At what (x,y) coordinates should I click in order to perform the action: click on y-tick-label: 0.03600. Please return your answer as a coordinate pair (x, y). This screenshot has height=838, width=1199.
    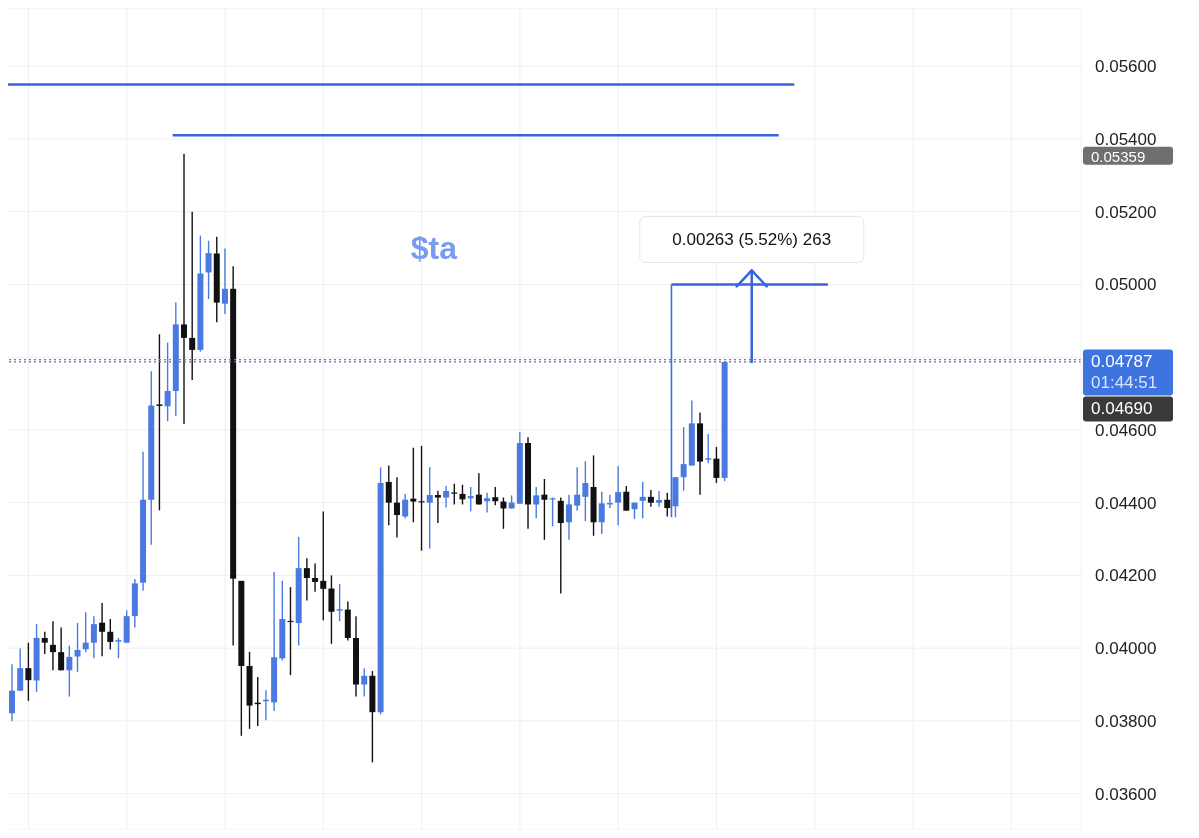
    Looking at the image, I should click on (1126, 794).